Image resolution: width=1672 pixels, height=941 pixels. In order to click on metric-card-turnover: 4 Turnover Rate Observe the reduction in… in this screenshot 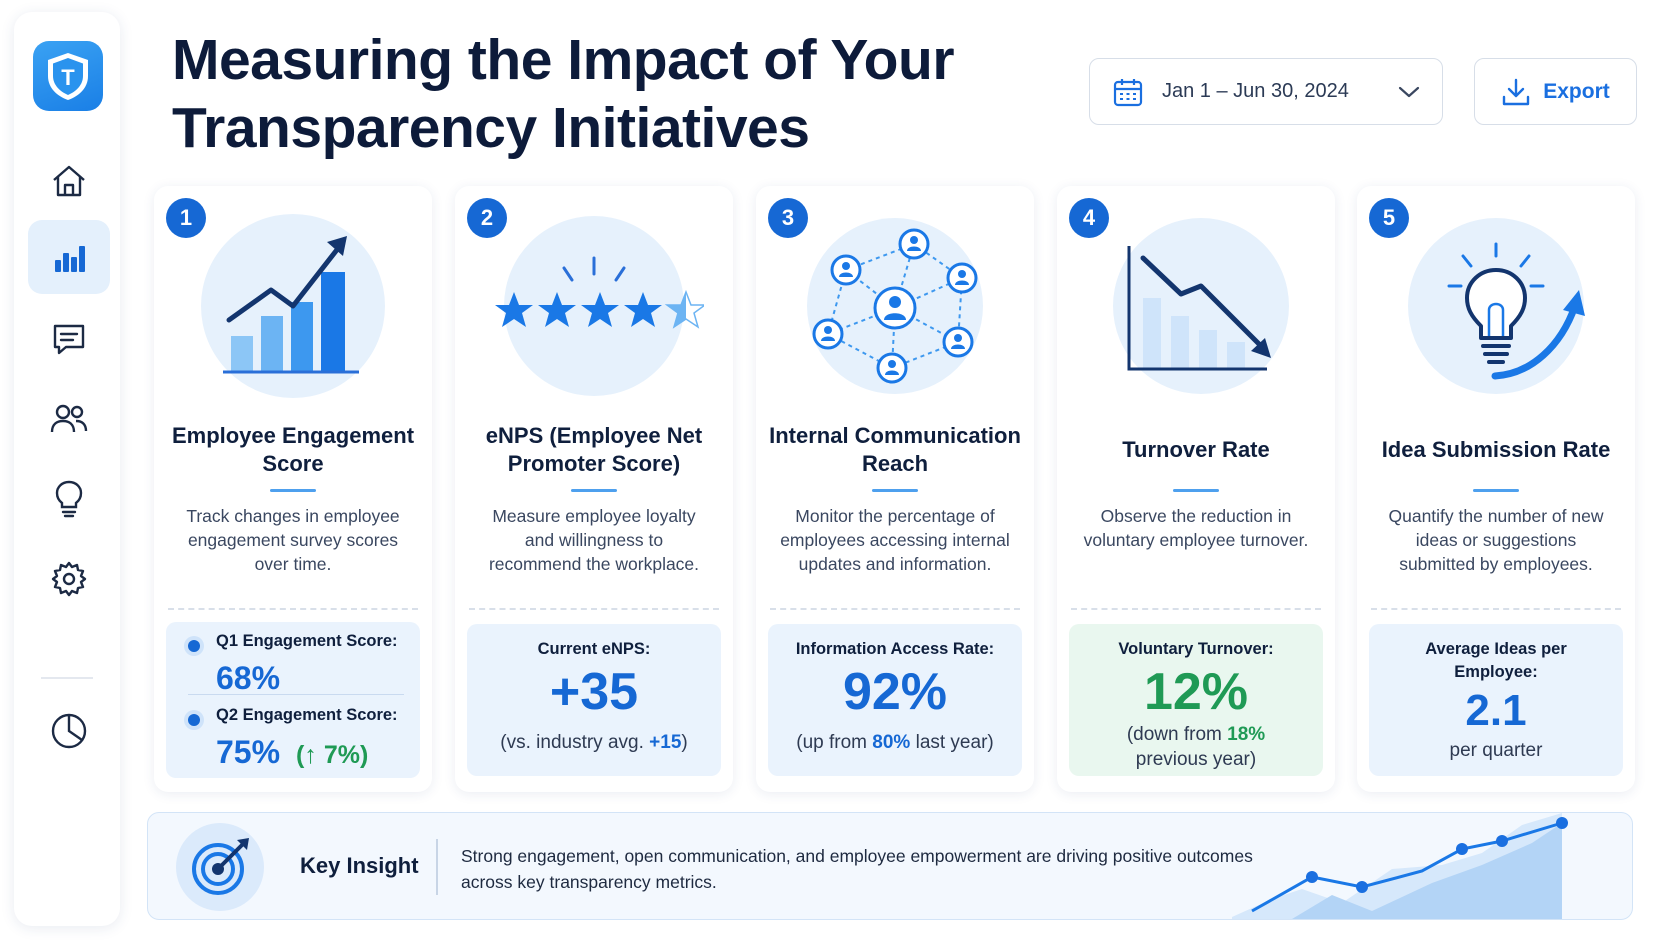, I will do `click(1196, 489)`.